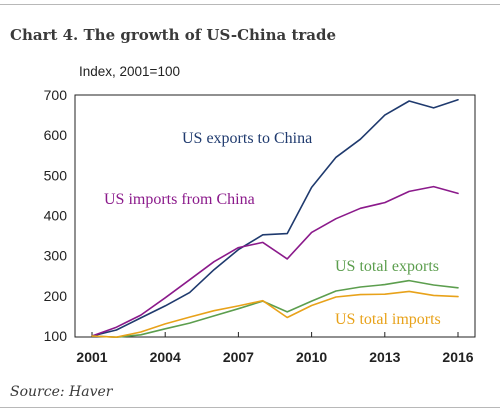  I want to click on series-label-2: US imports from China, so click(179, 199).